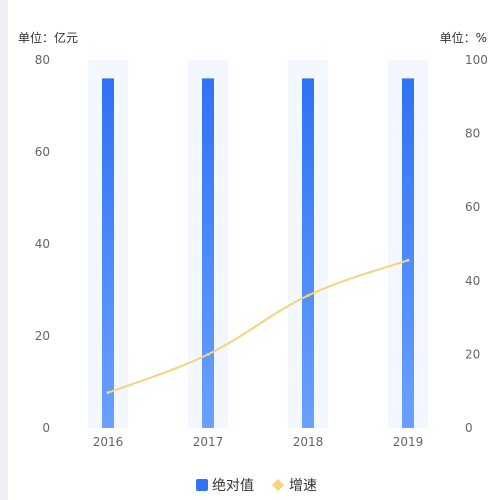 The height and width of the screenshot is (500, 500). Describe the element at coordinates (48, 37) in the screenshot. I see `left-axis-unit: 单位：亿元` at that location.